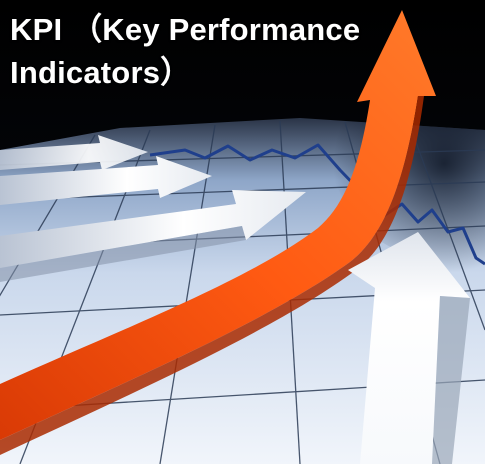  I want to click on headline-line-1: KPI （Key Performance, so click(185, 29).